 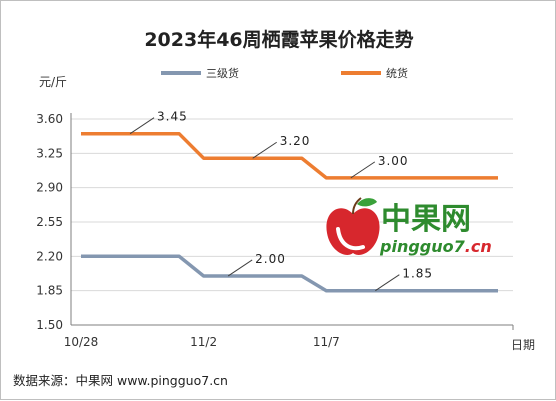 What do you see at coordinates (222, 73) in the screenshot?
I see `legend-label-series-1: 三级货` at bounding box center [222, 73].